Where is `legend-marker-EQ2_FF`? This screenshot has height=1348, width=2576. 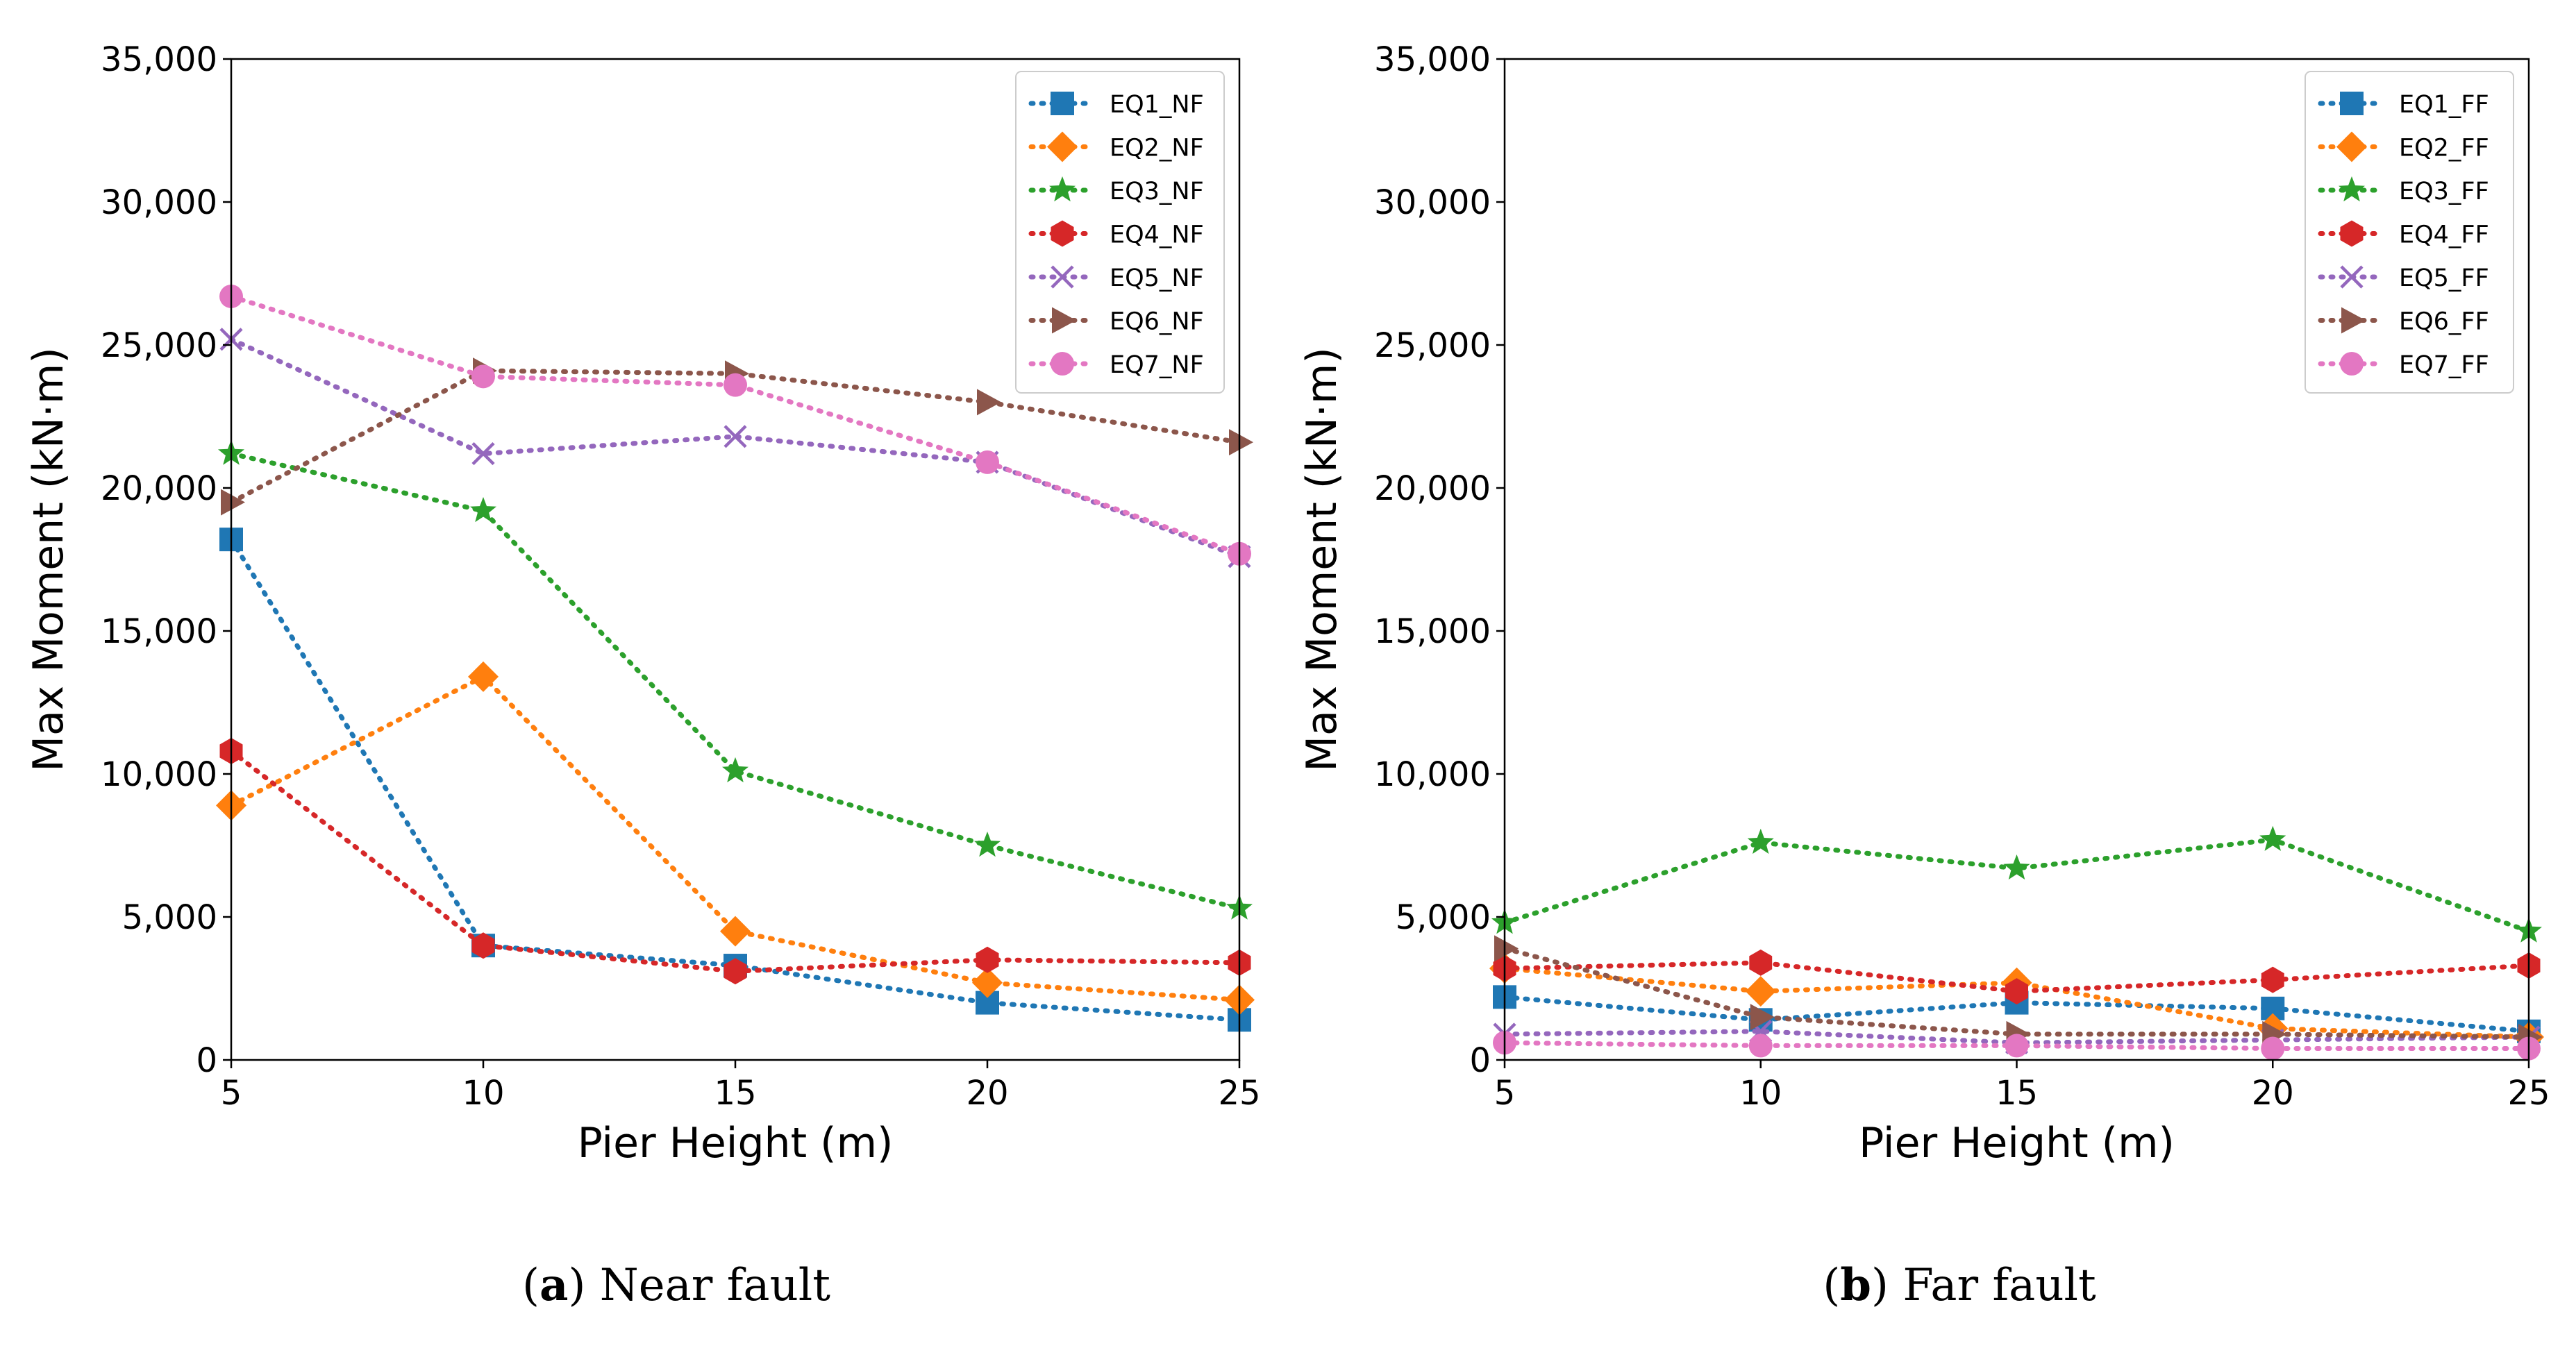
legend-marker-EQ2_FF is located at coordinates (2351, 146).